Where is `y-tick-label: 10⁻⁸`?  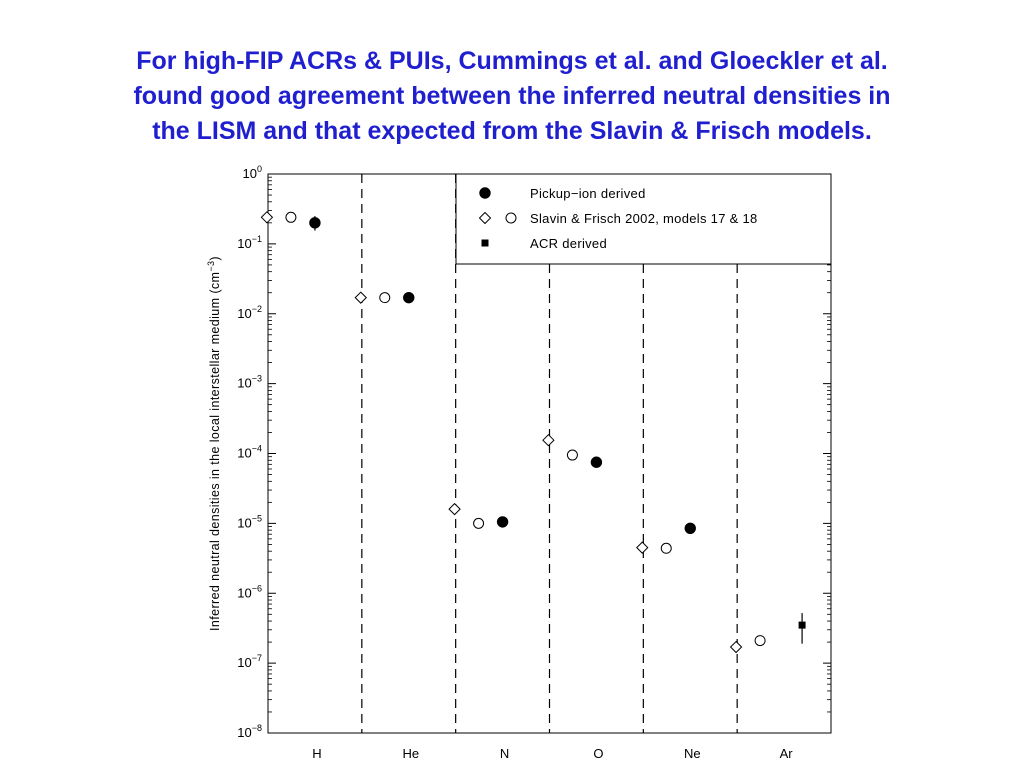
y-tick-label: 10⁻⁸ is located at coordinates (249, 731).